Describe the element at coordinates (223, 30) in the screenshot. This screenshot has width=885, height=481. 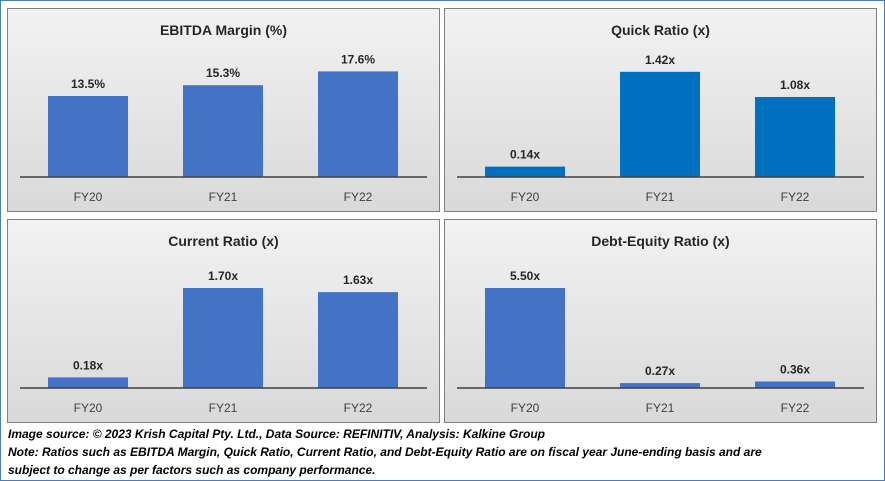
I see `chart-title: EBITDA Margin (%)` at that location.